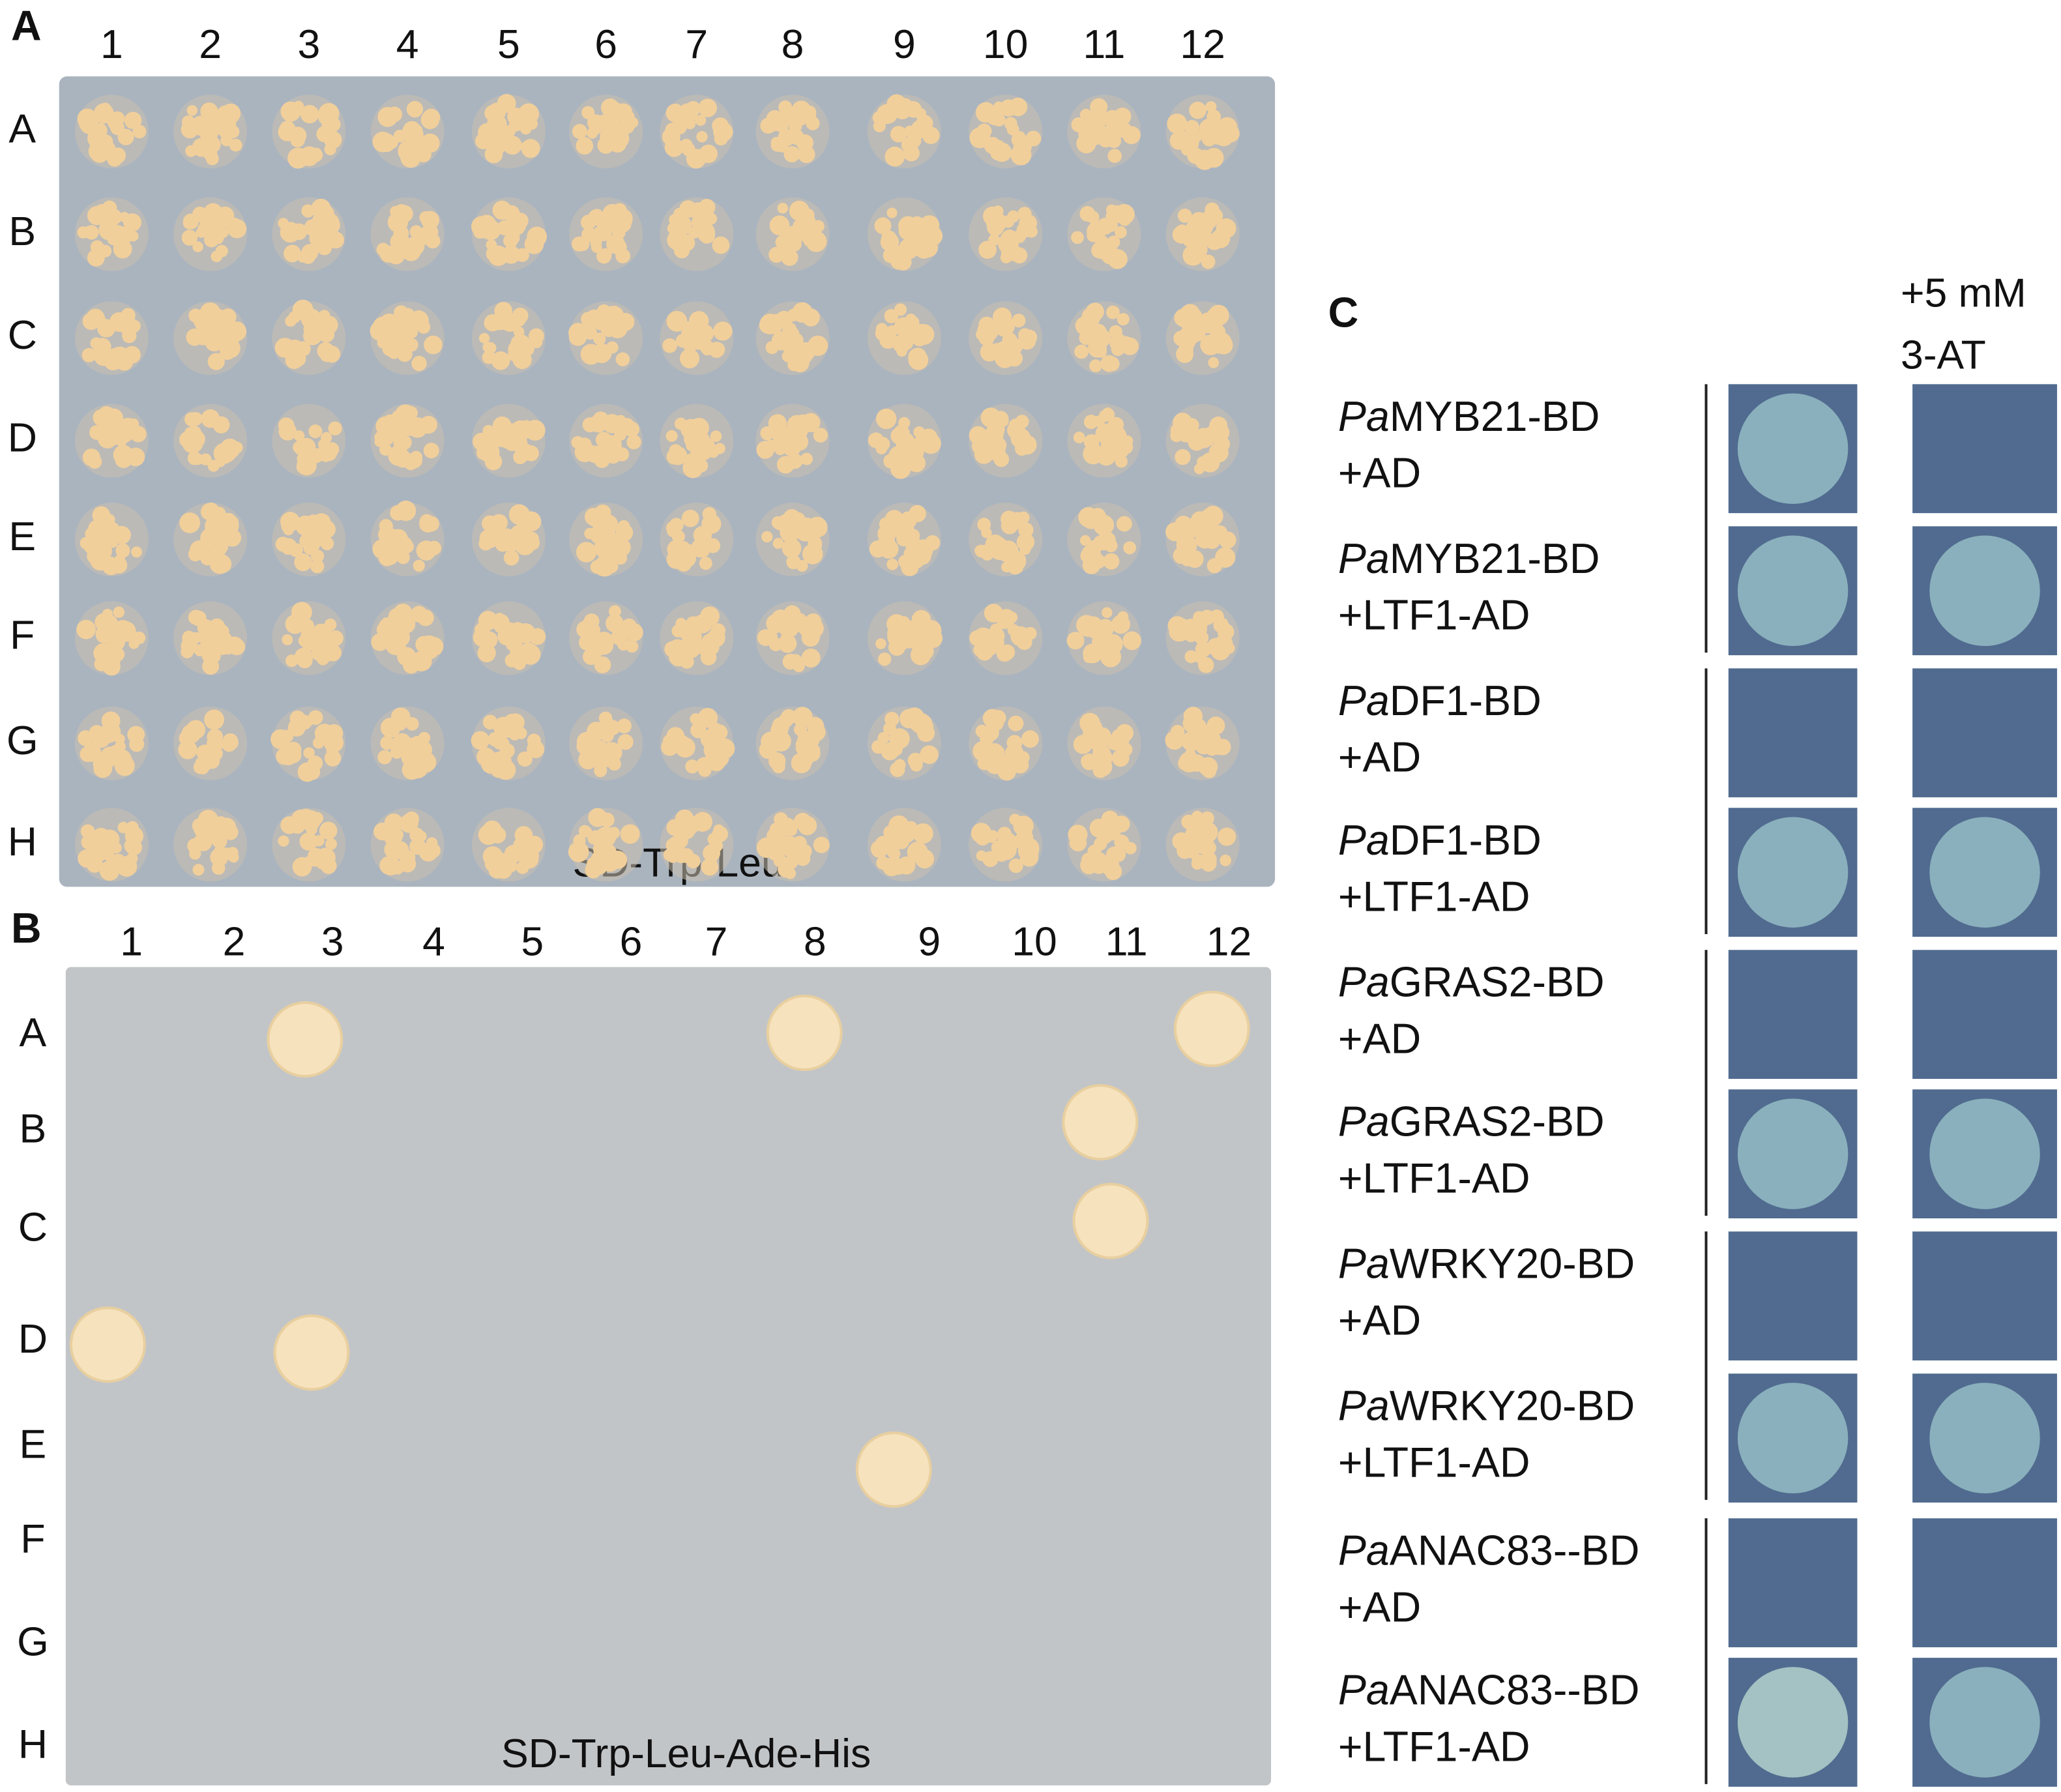 This screenshot has width=2061, height=1792. Describe the element at coordinates (1466, 840) in the screenshot. I see `construct-name: DF1-BD` at that location.